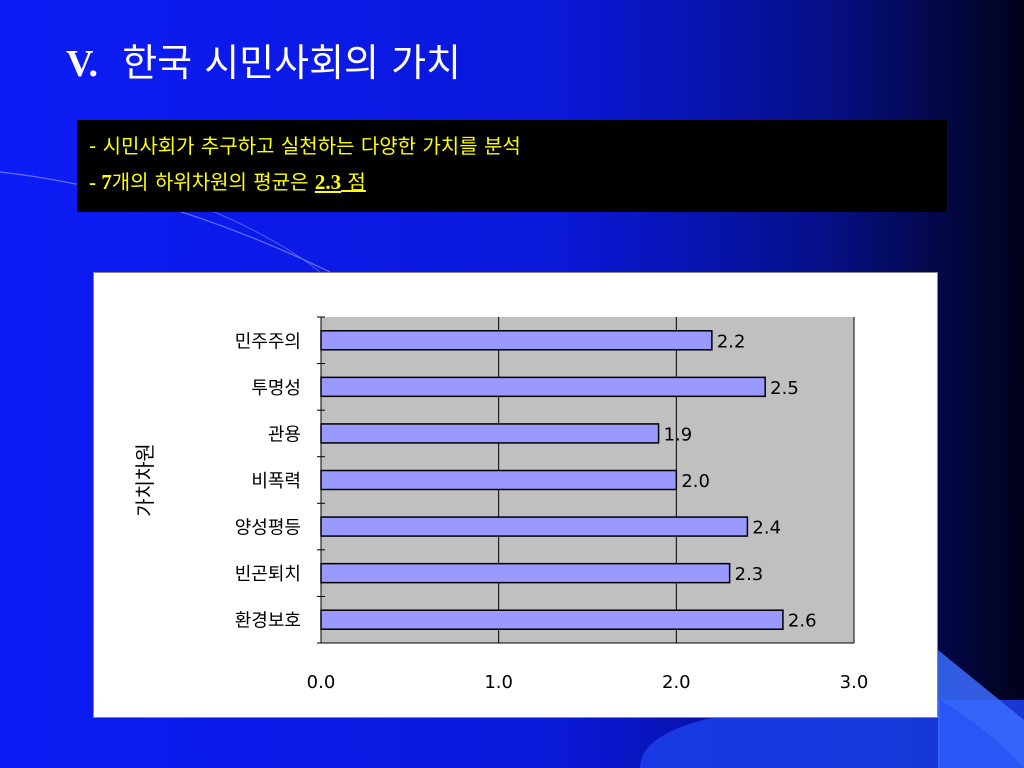 This screenshot has width=1024, height=768. Describe the element at coordinates (802, 621) in the screenshot. I see `data-label: 2.6` at that location.